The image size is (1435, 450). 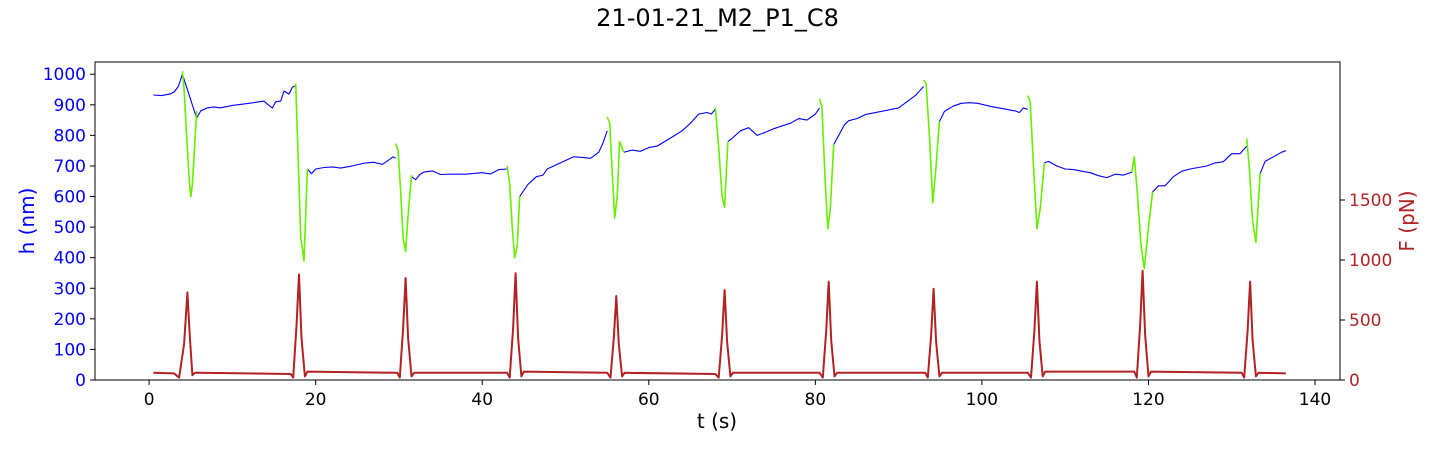 I want to click on y-left-tick-label: 700, so click(x=70, y=167).